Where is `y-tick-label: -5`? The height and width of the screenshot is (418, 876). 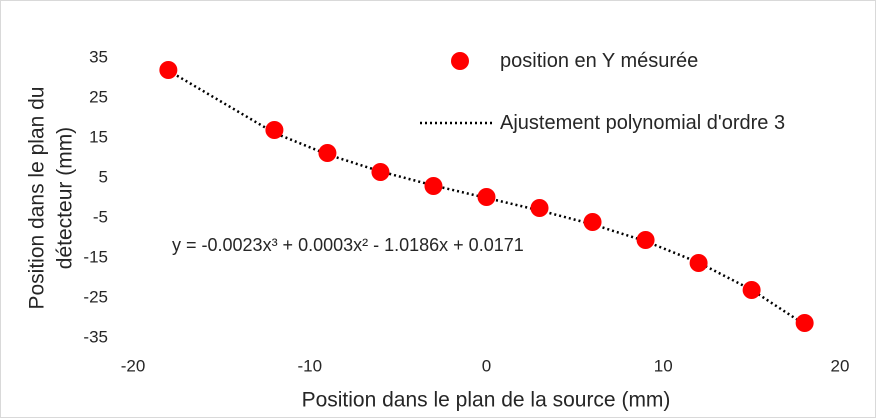
y-tick-label: -5 is located at coordinates (100, 216).